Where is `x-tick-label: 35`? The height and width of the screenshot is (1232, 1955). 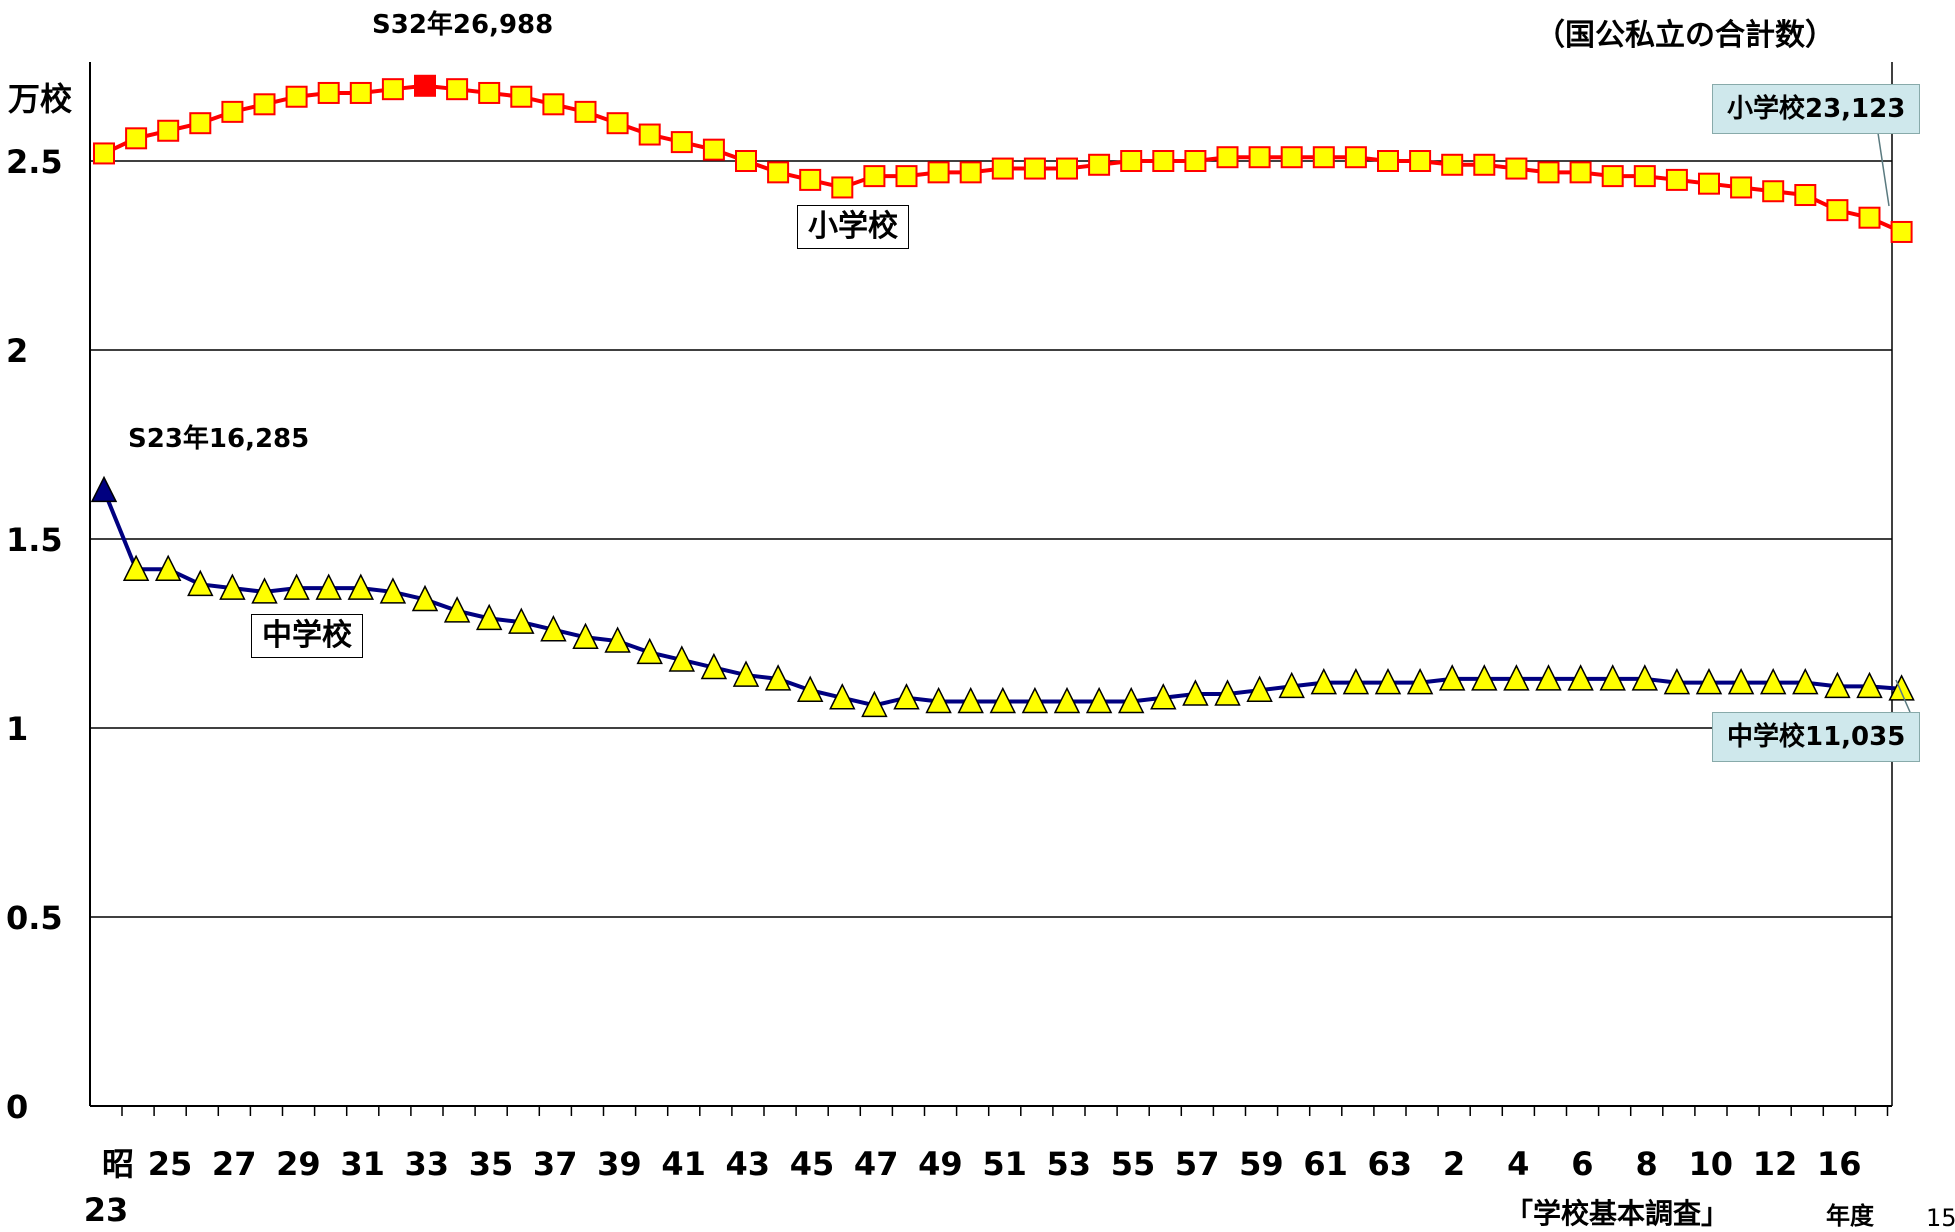 x-tick-label: 35 is located at coordinates (491, 1164).